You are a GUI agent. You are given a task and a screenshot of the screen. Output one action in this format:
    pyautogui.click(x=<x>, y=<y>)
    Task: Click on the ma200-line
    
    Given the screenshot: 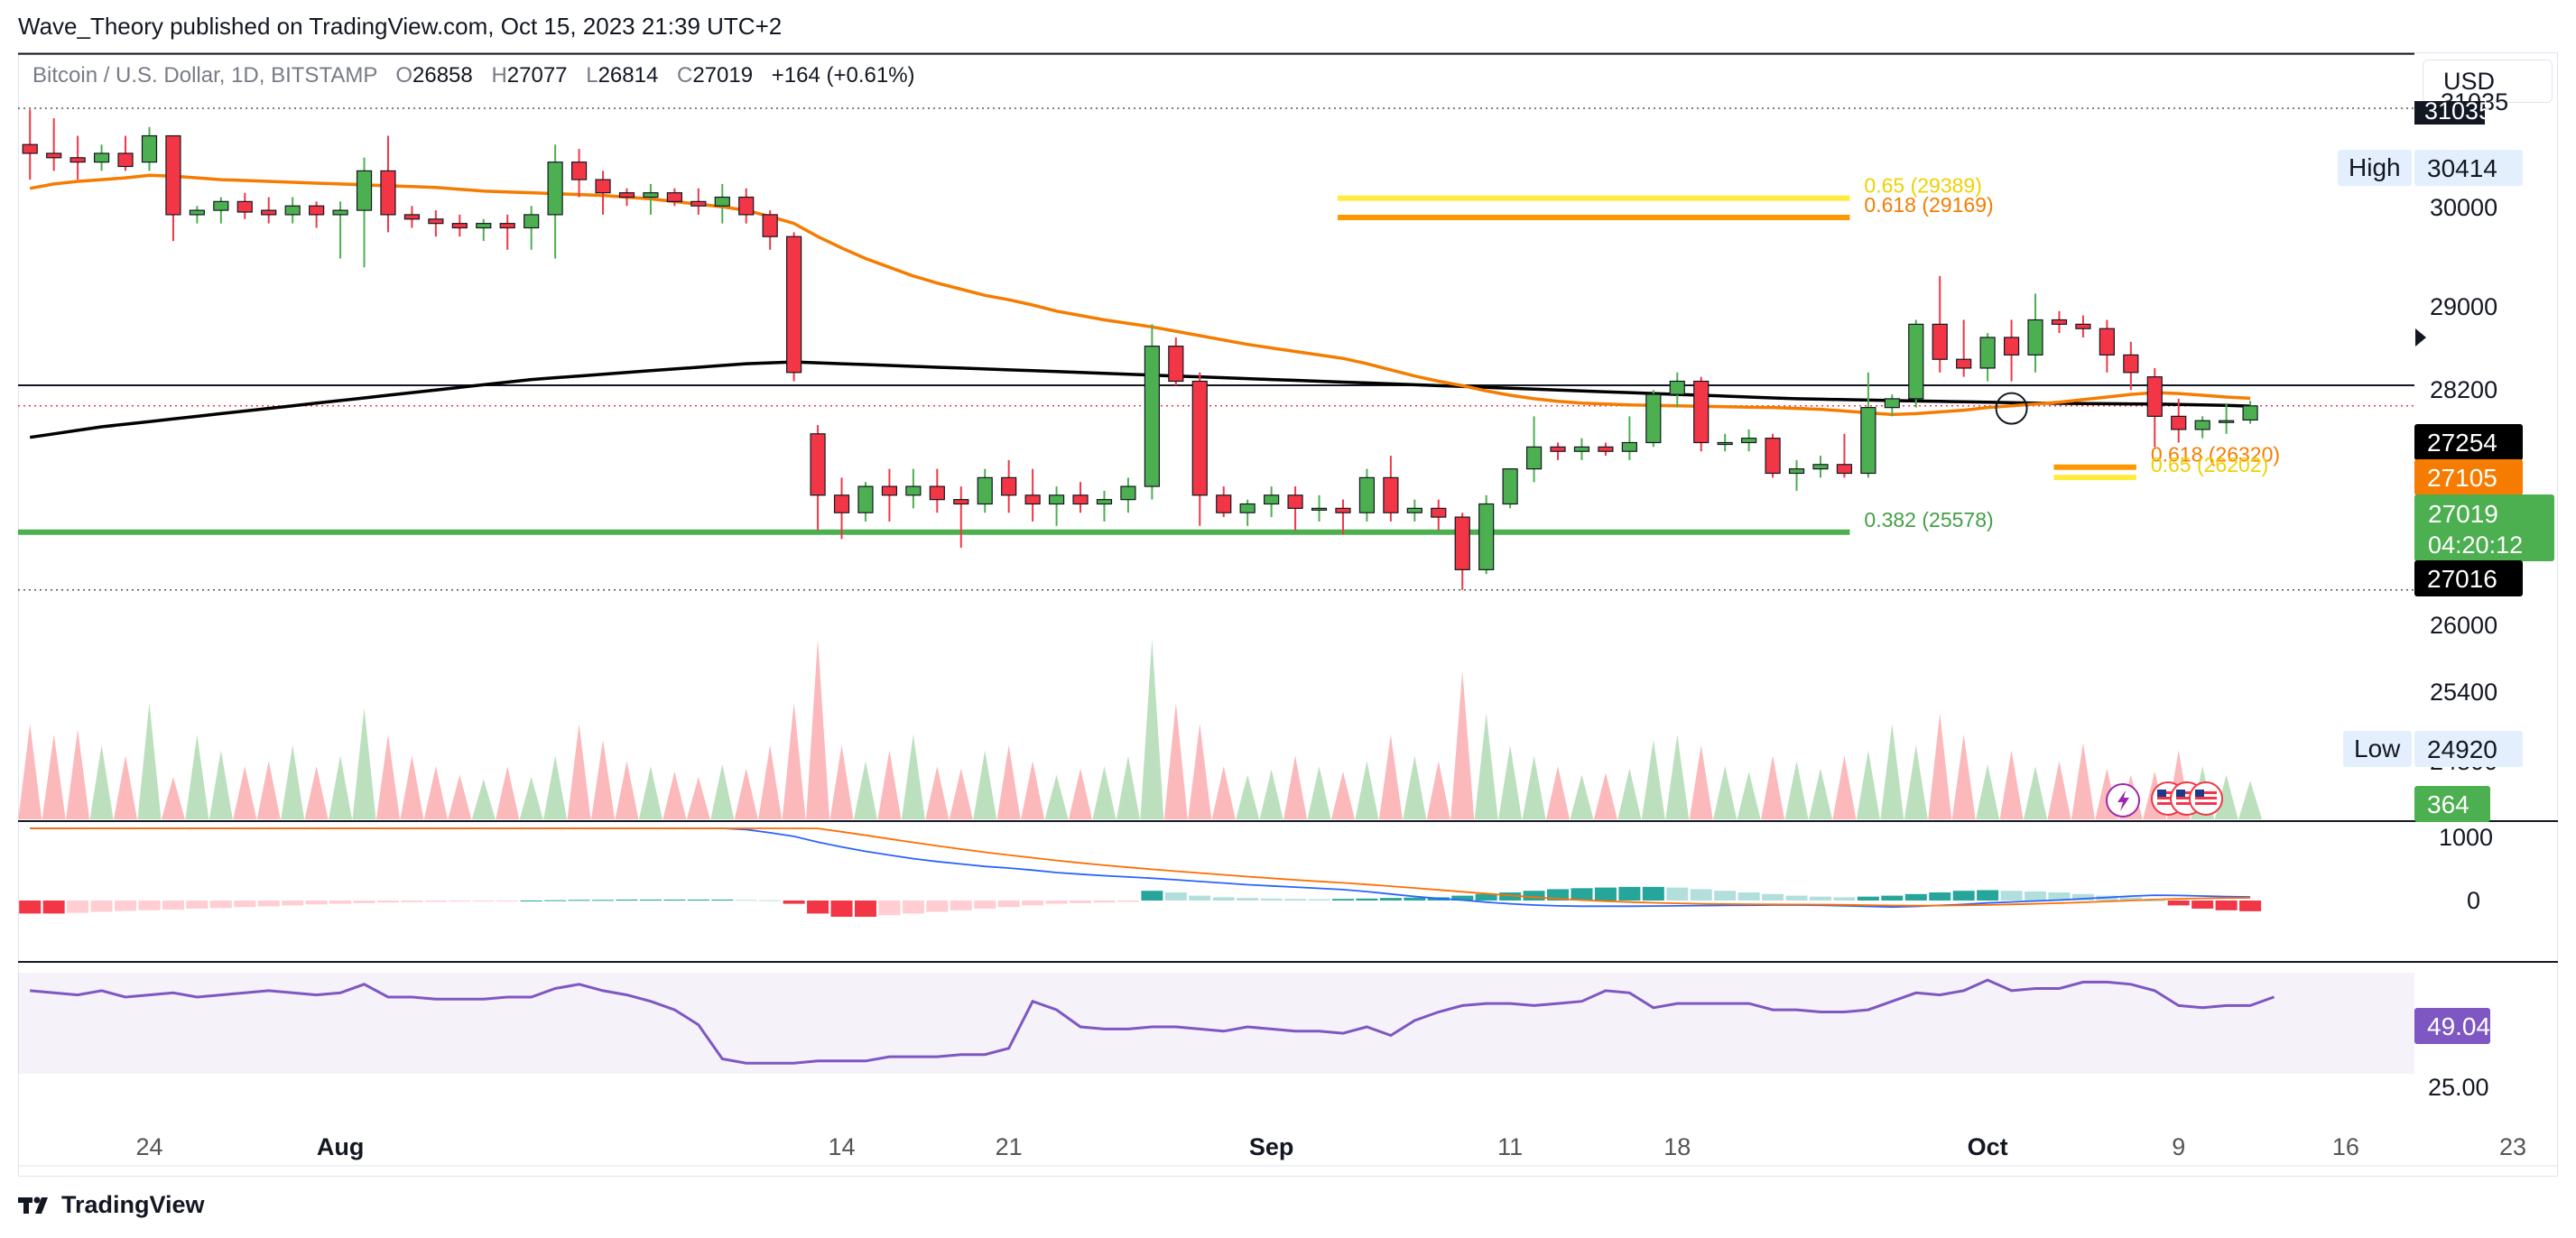 What is the action you would take?
    pyautogui.click(x=1140, y=400)
    